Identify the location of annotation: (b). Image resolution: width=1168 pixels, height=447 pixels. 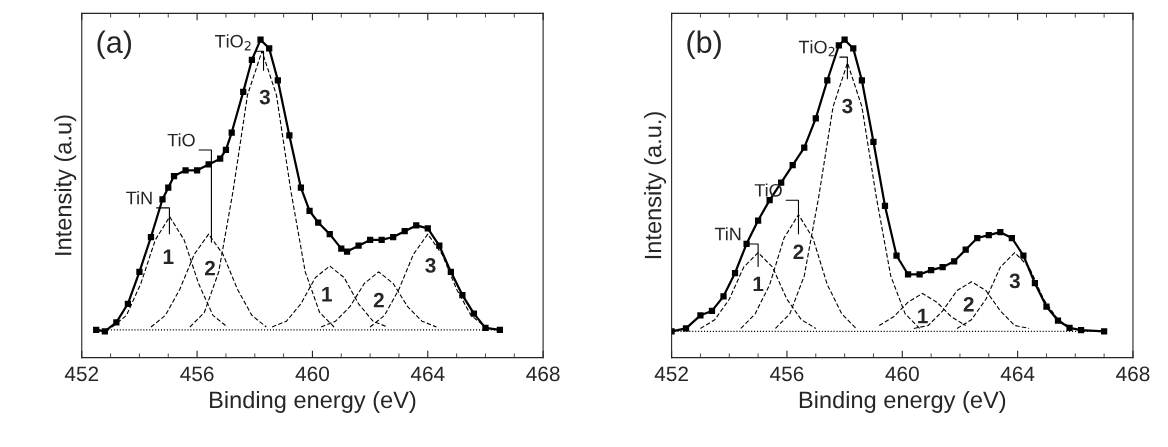
(704, 45).